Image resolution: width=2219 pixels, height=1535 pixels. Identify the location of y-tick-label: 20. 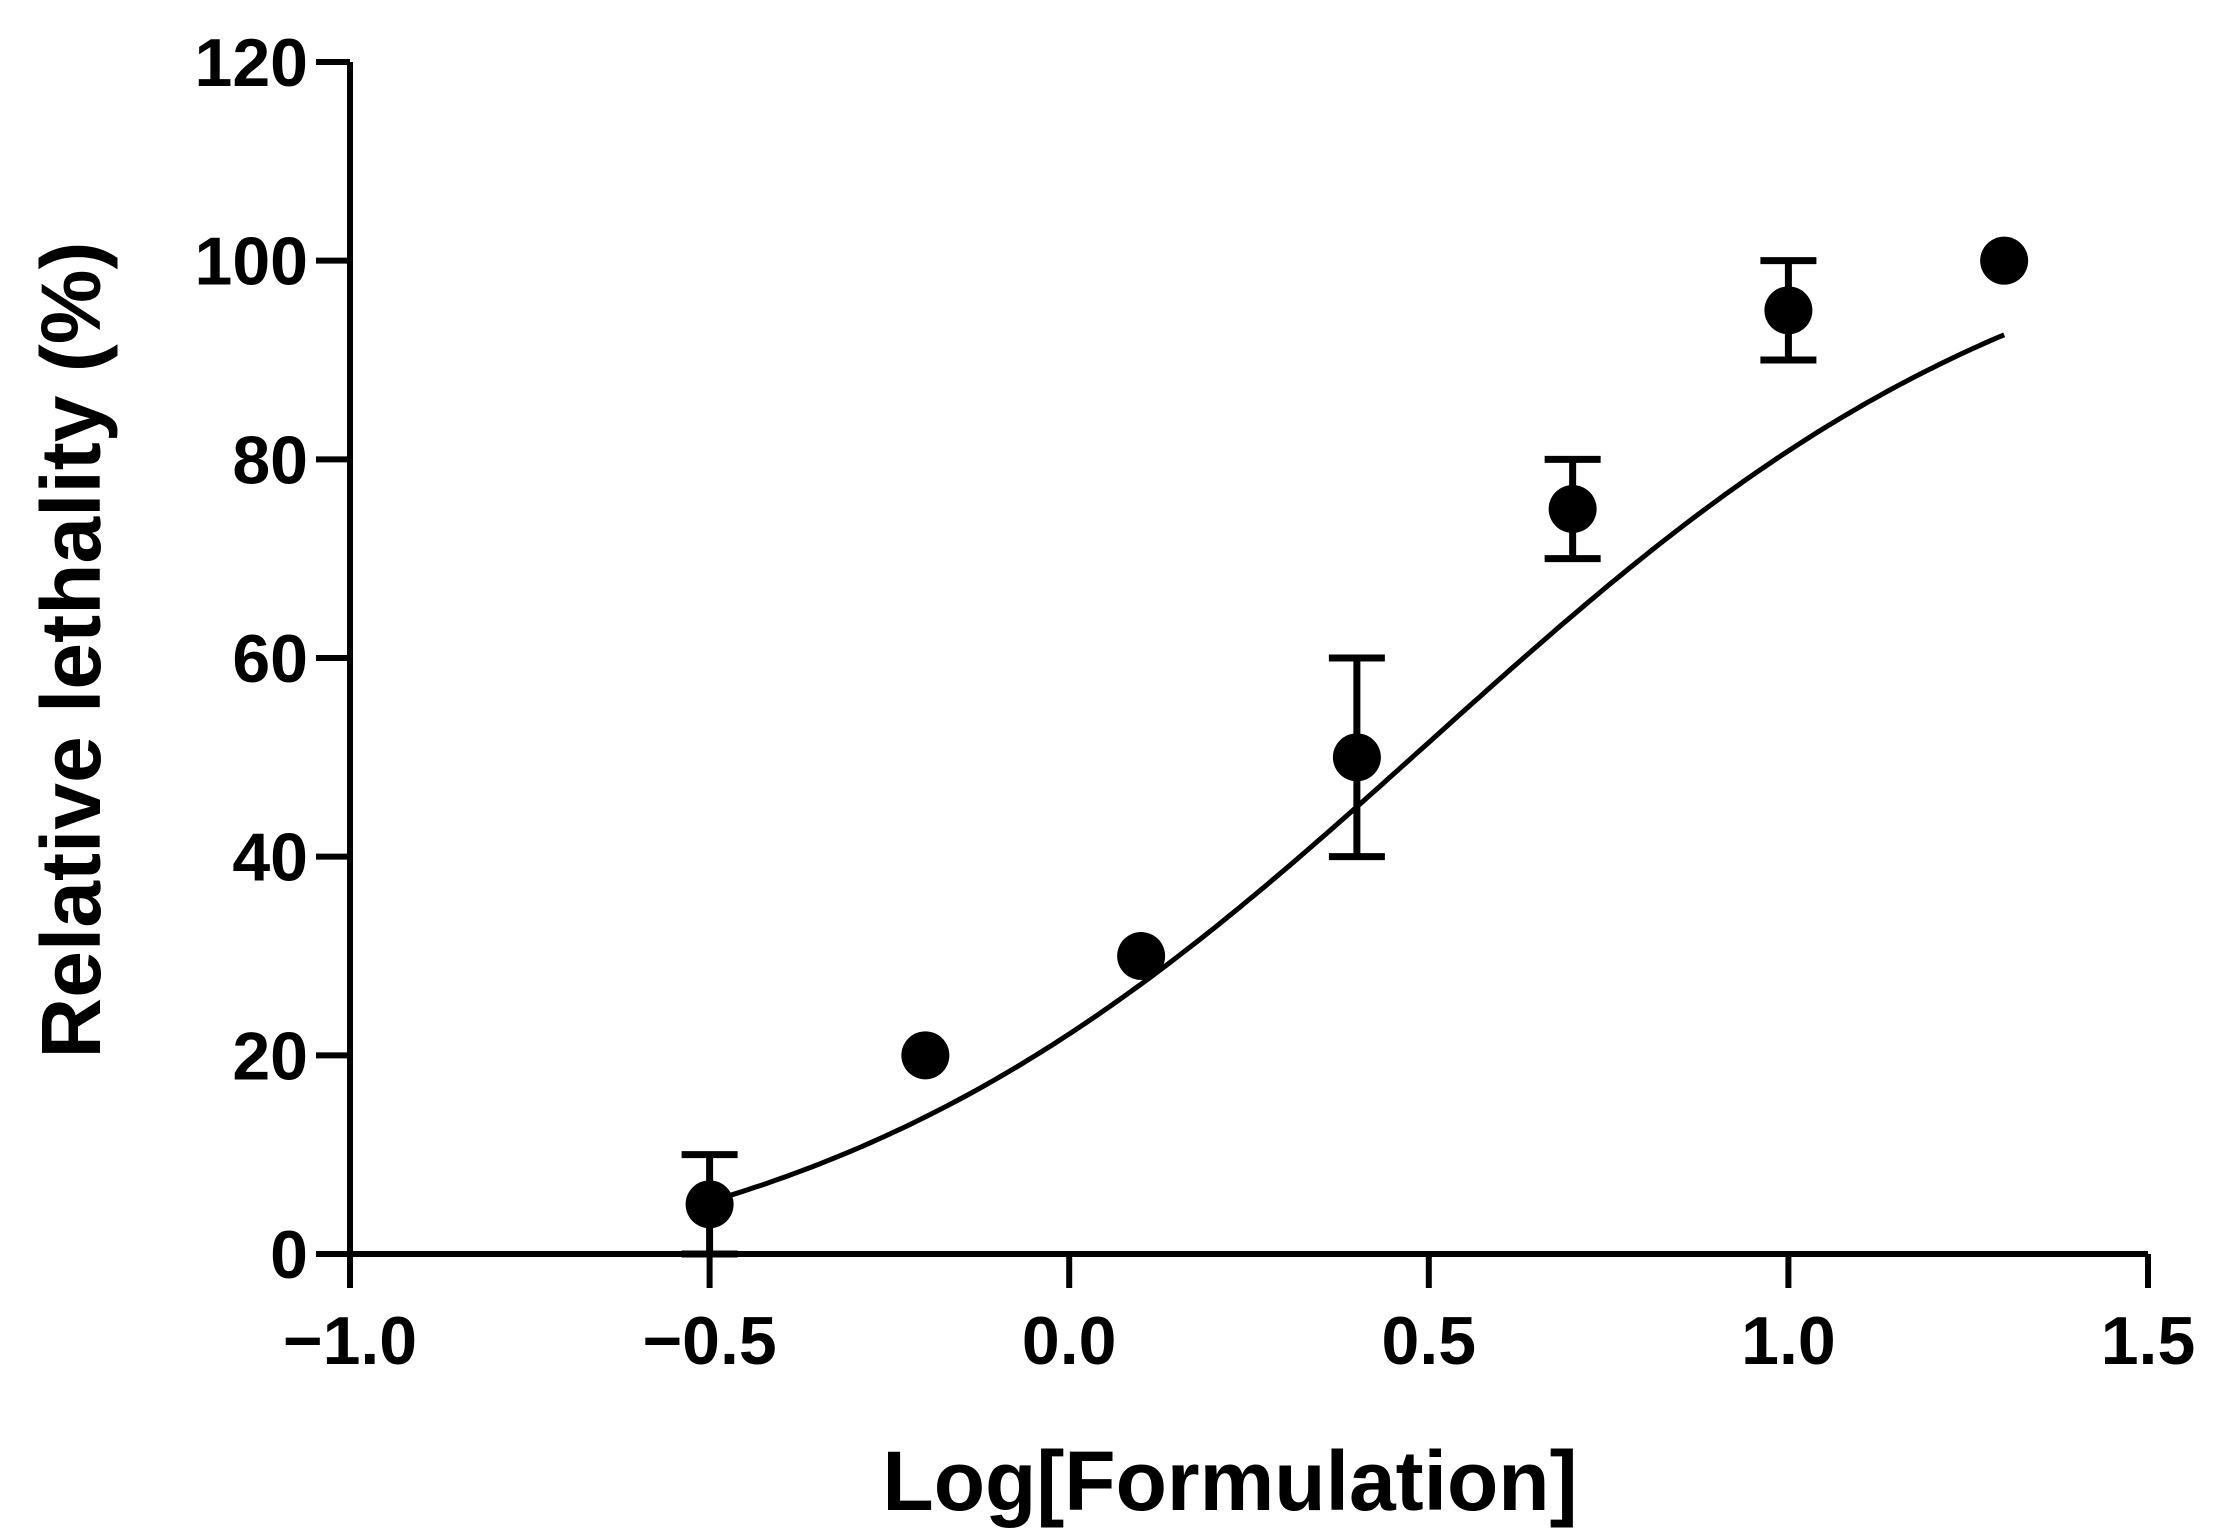
(270, 1056).